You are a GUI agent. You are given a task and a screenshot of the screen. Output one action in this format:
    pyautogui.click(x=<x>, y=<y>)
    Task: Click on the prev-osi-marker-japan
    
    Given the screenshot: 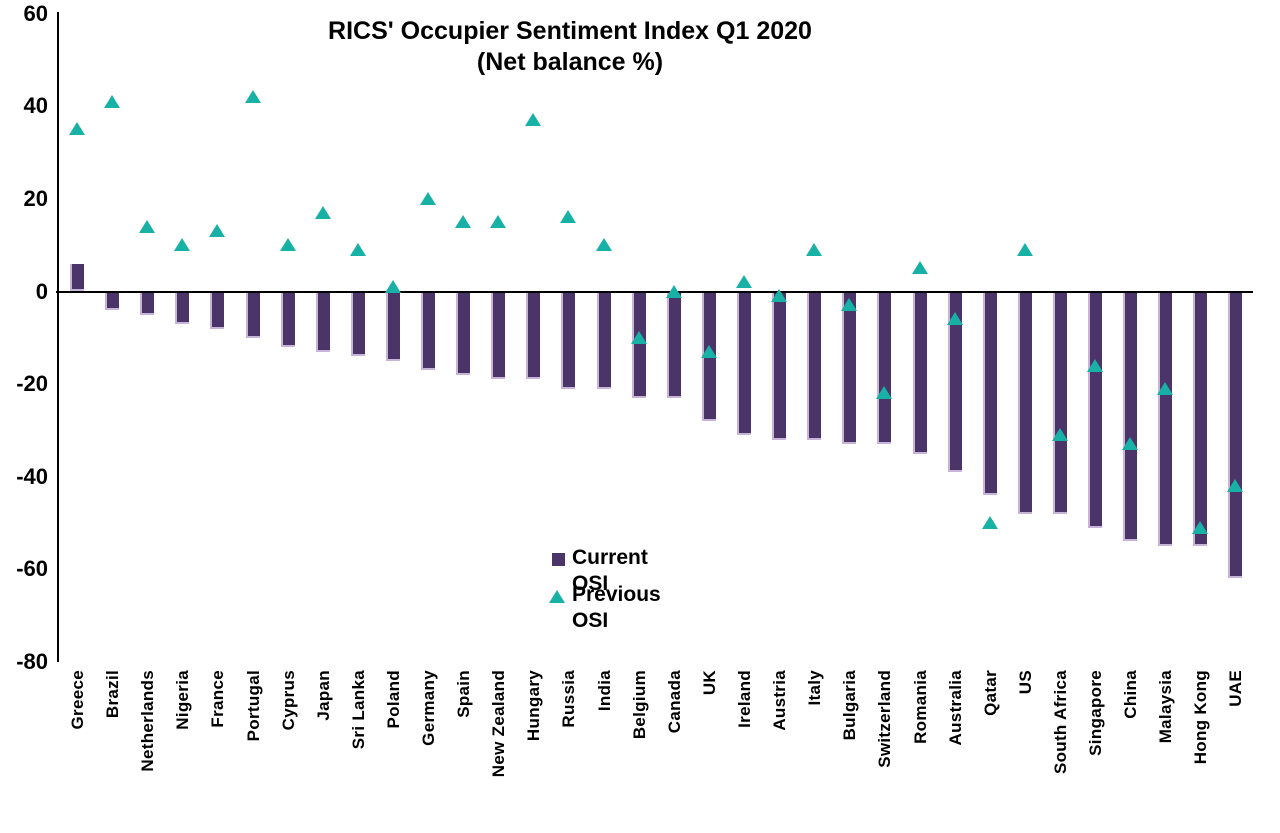 What is the action you would take?
    pyautogui.click(x=322, y=212)
    